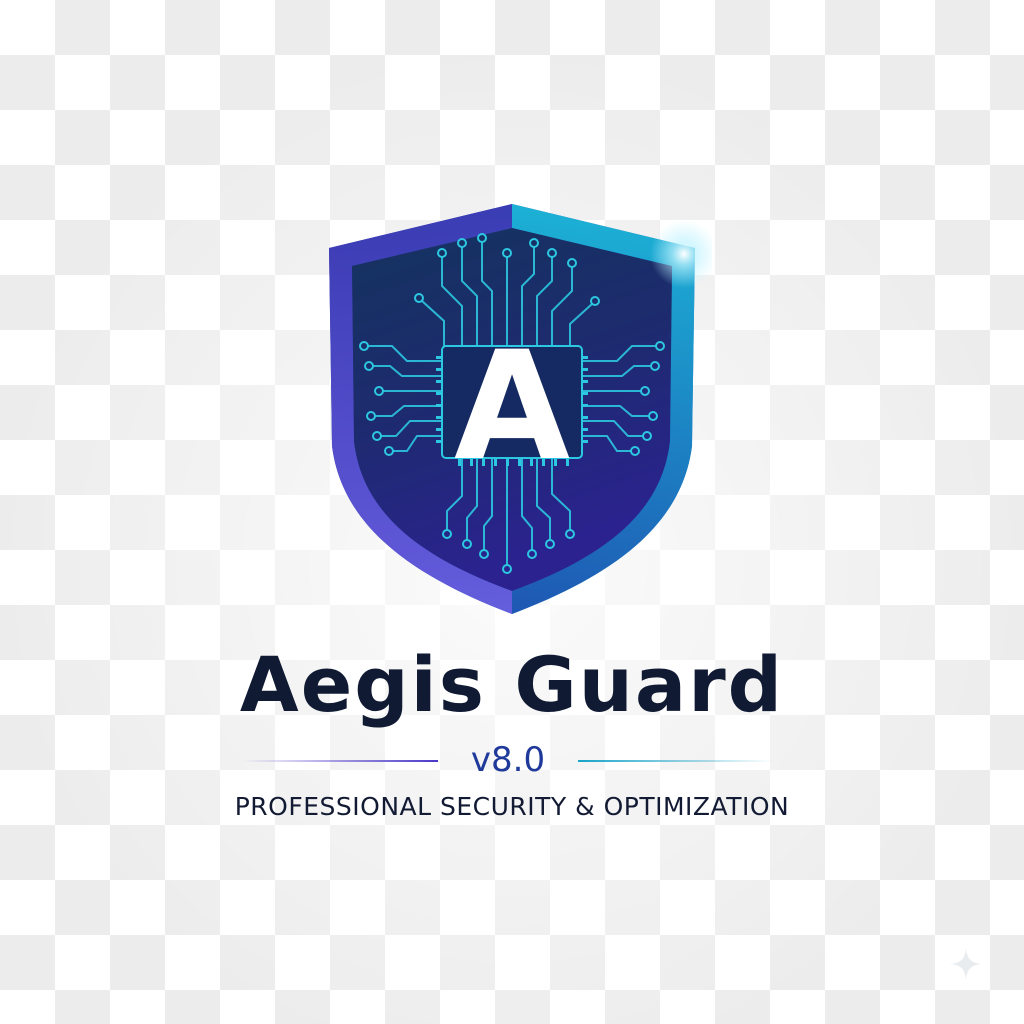 Image resolution: width=1024 pixels, height=1024 pixels. I want to click on version-divider-left, so click(340, 761).